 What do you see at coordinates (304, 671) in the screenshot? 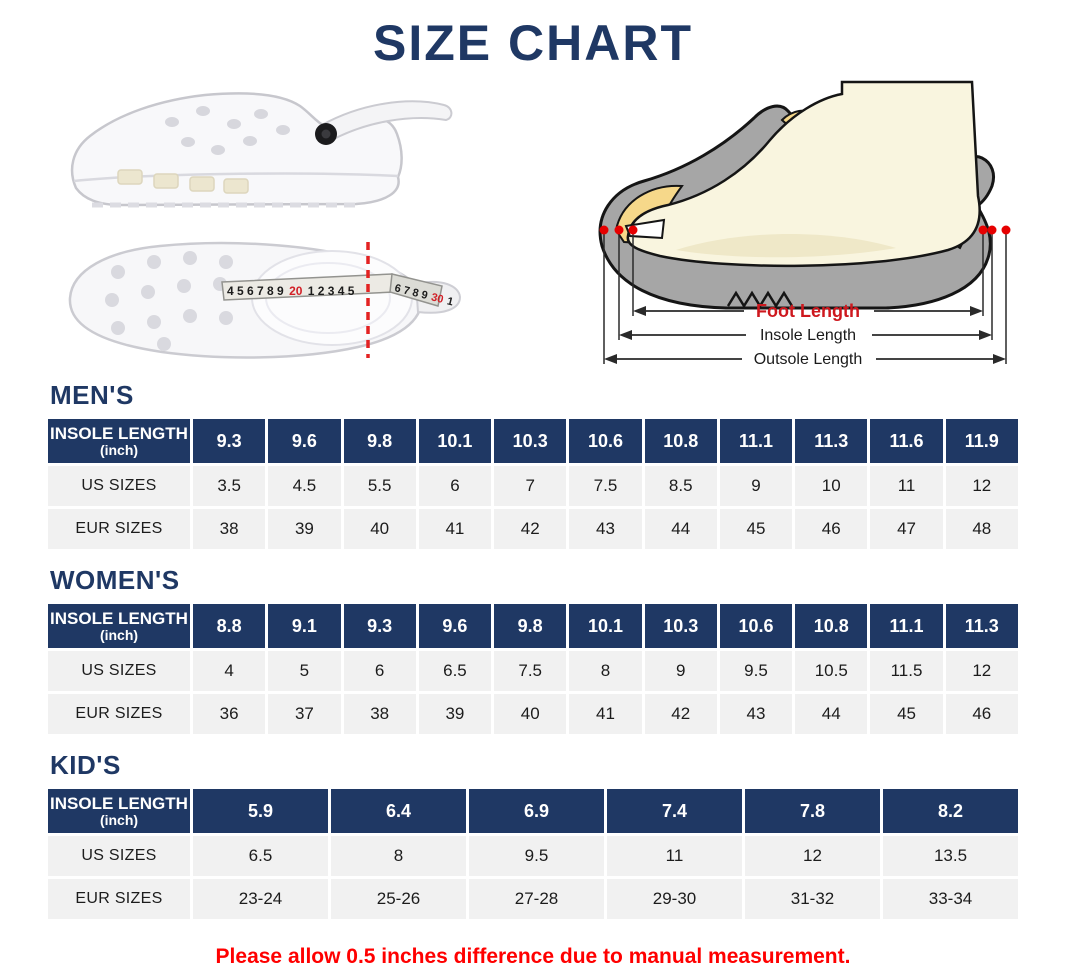
I see `us-sizes-value-cell: 5` at bounding box center [304, 671].